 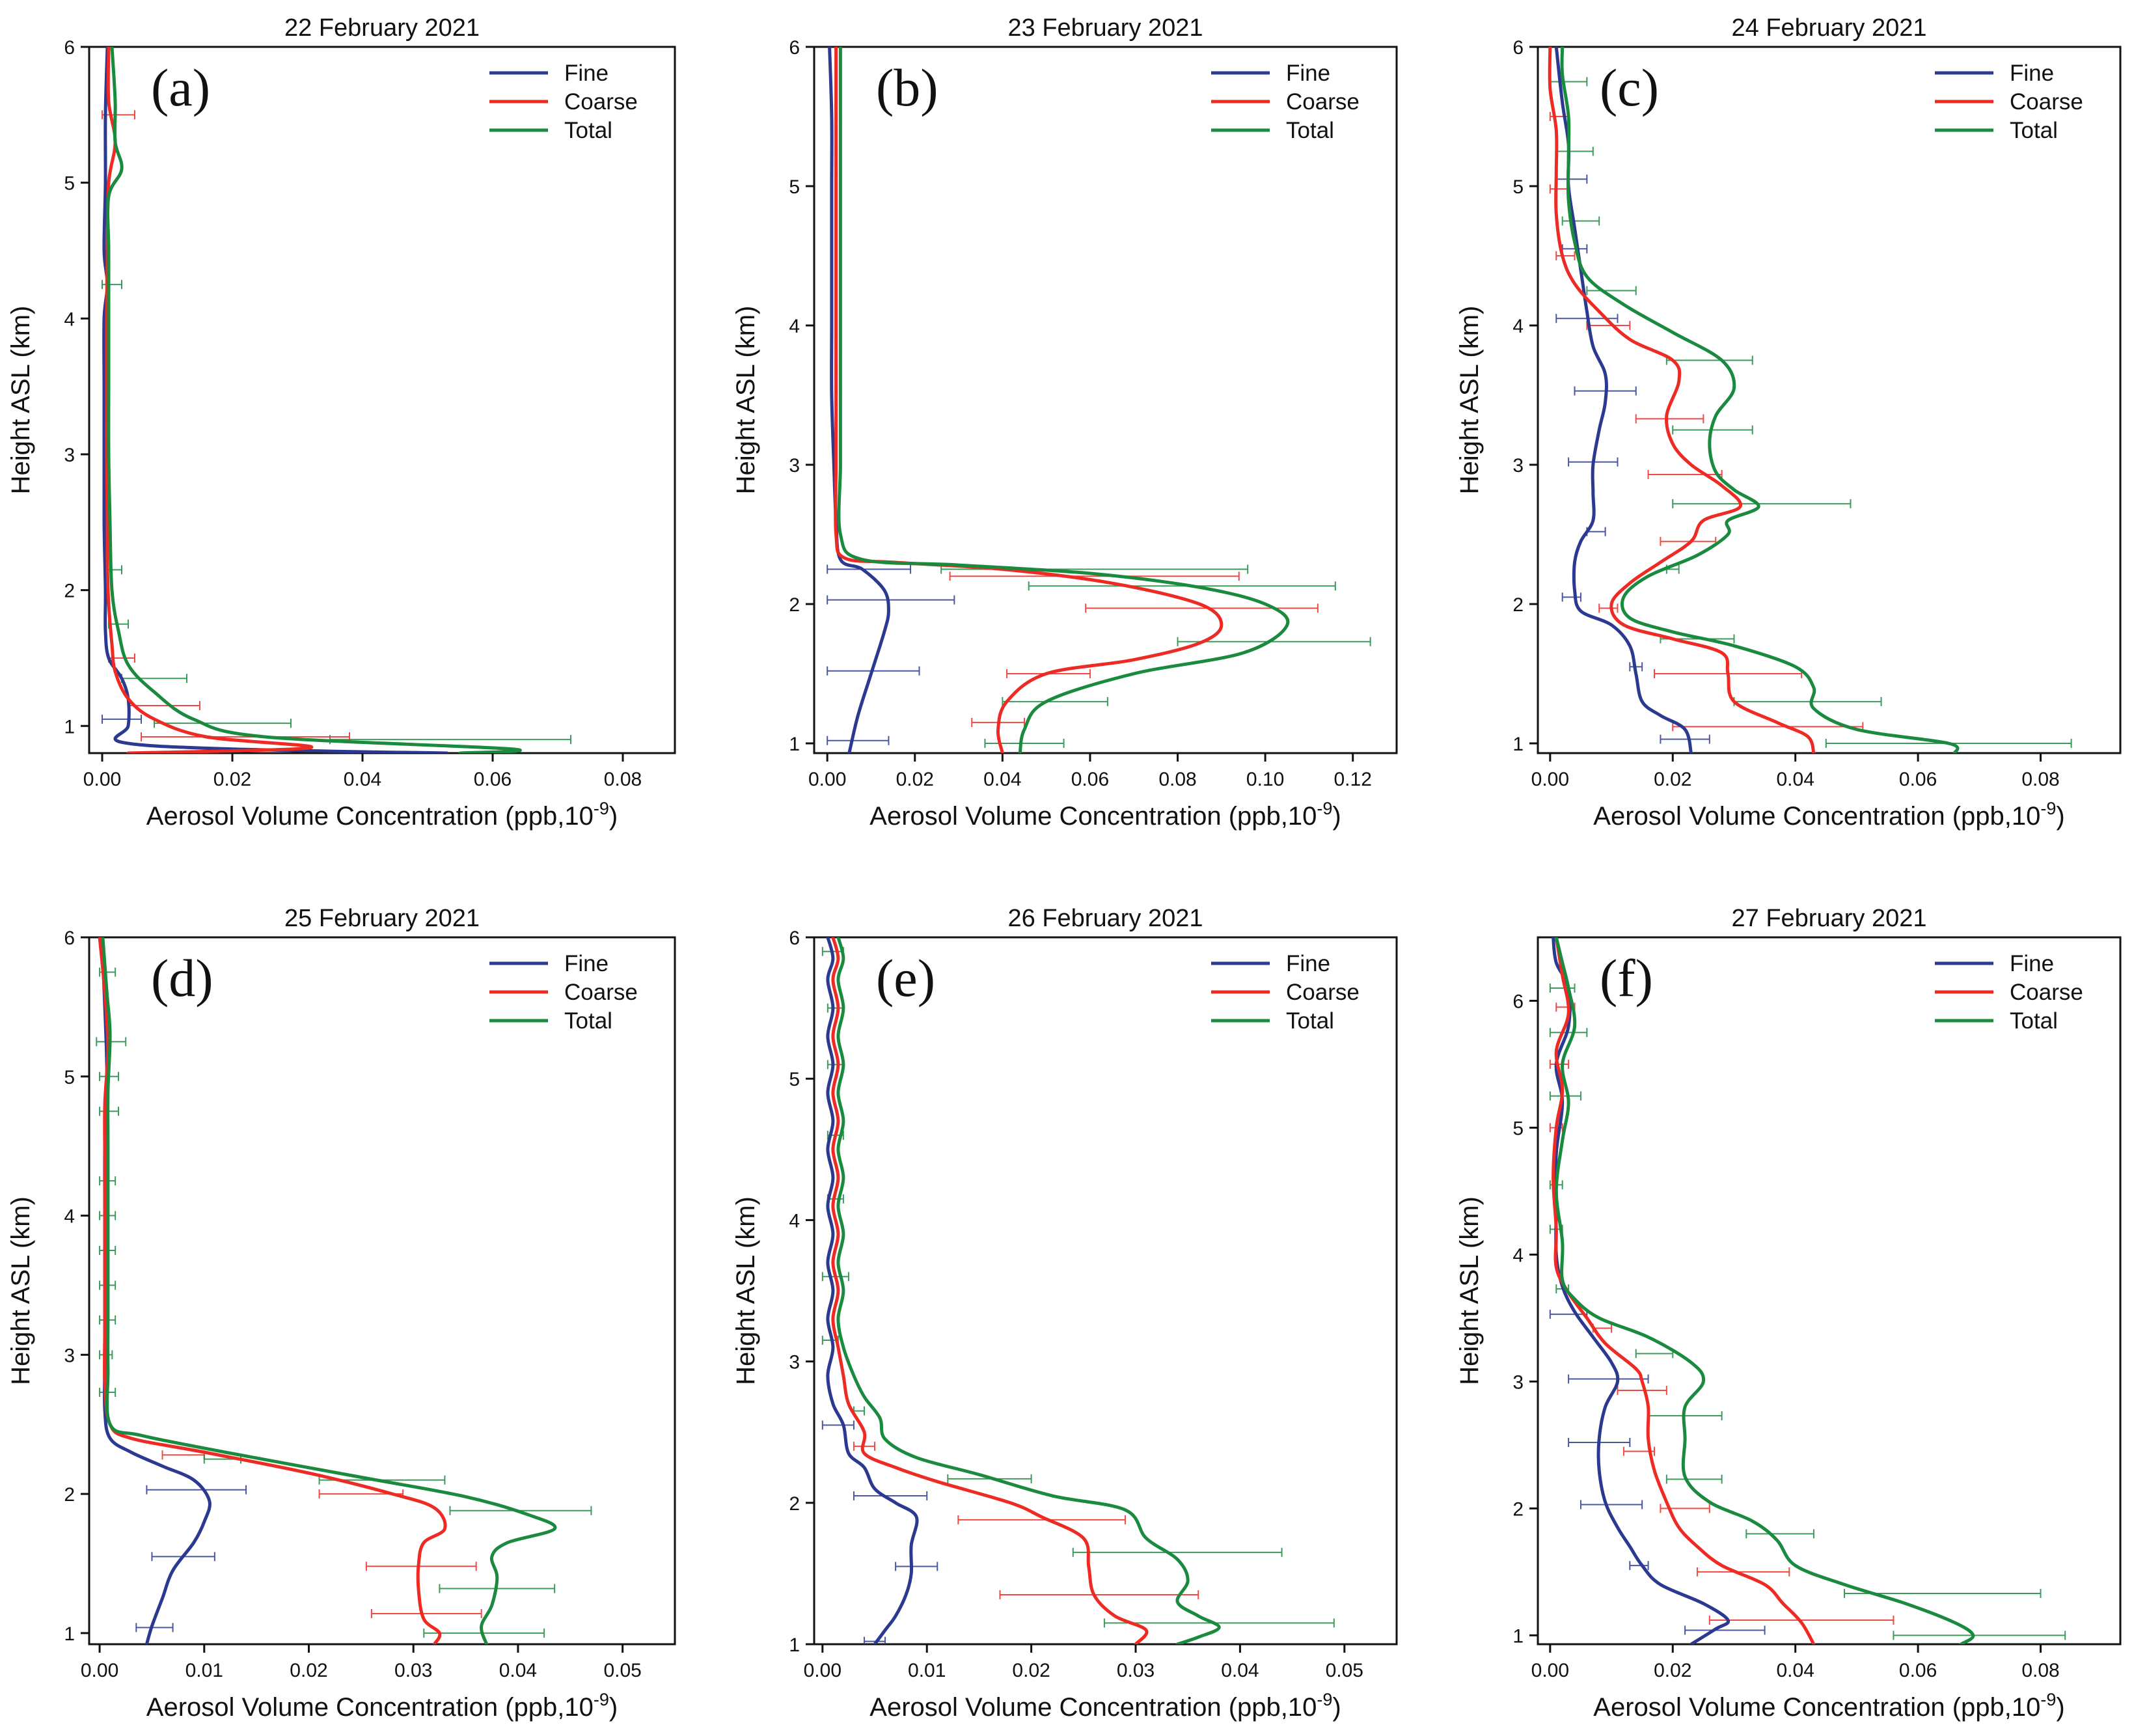 What do you see at coordinates (1344, 1670) in the screenshot?
I see `x-tick-label: 0.05` at bounding box center [1344, 1670].